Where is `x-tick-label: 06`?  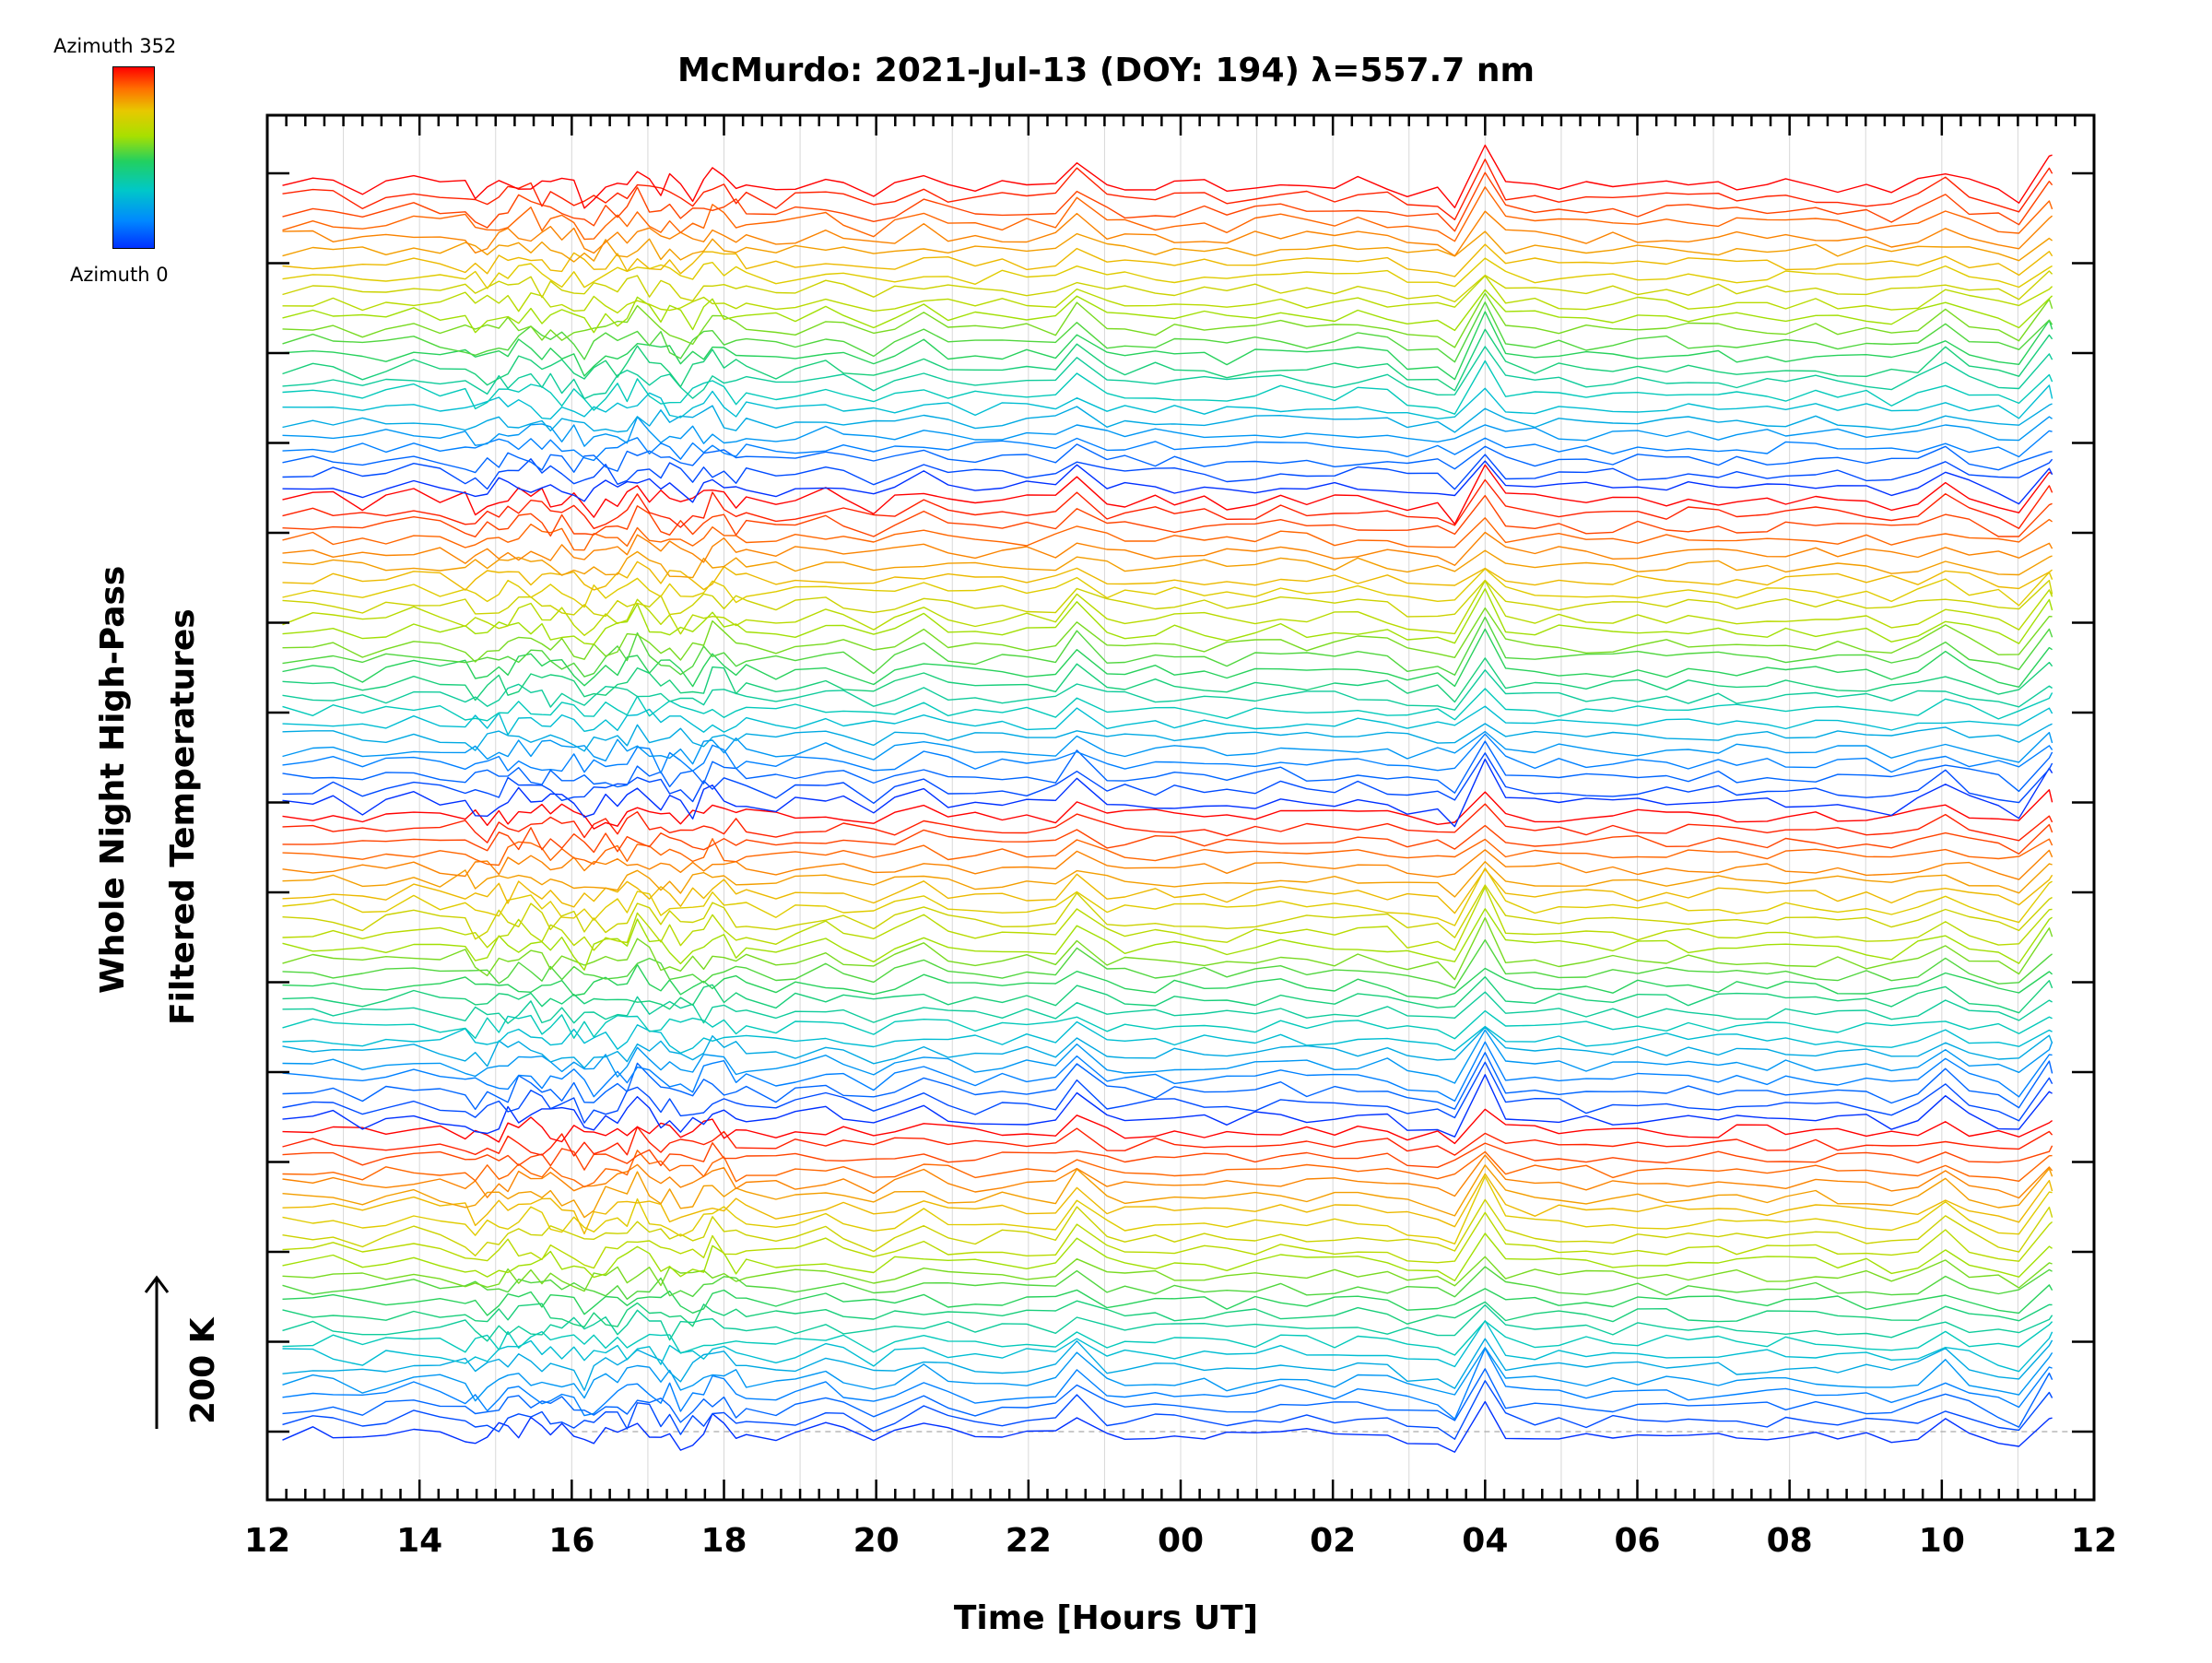
x-tick-label: 06 is located at coordinates (1637, 1541).